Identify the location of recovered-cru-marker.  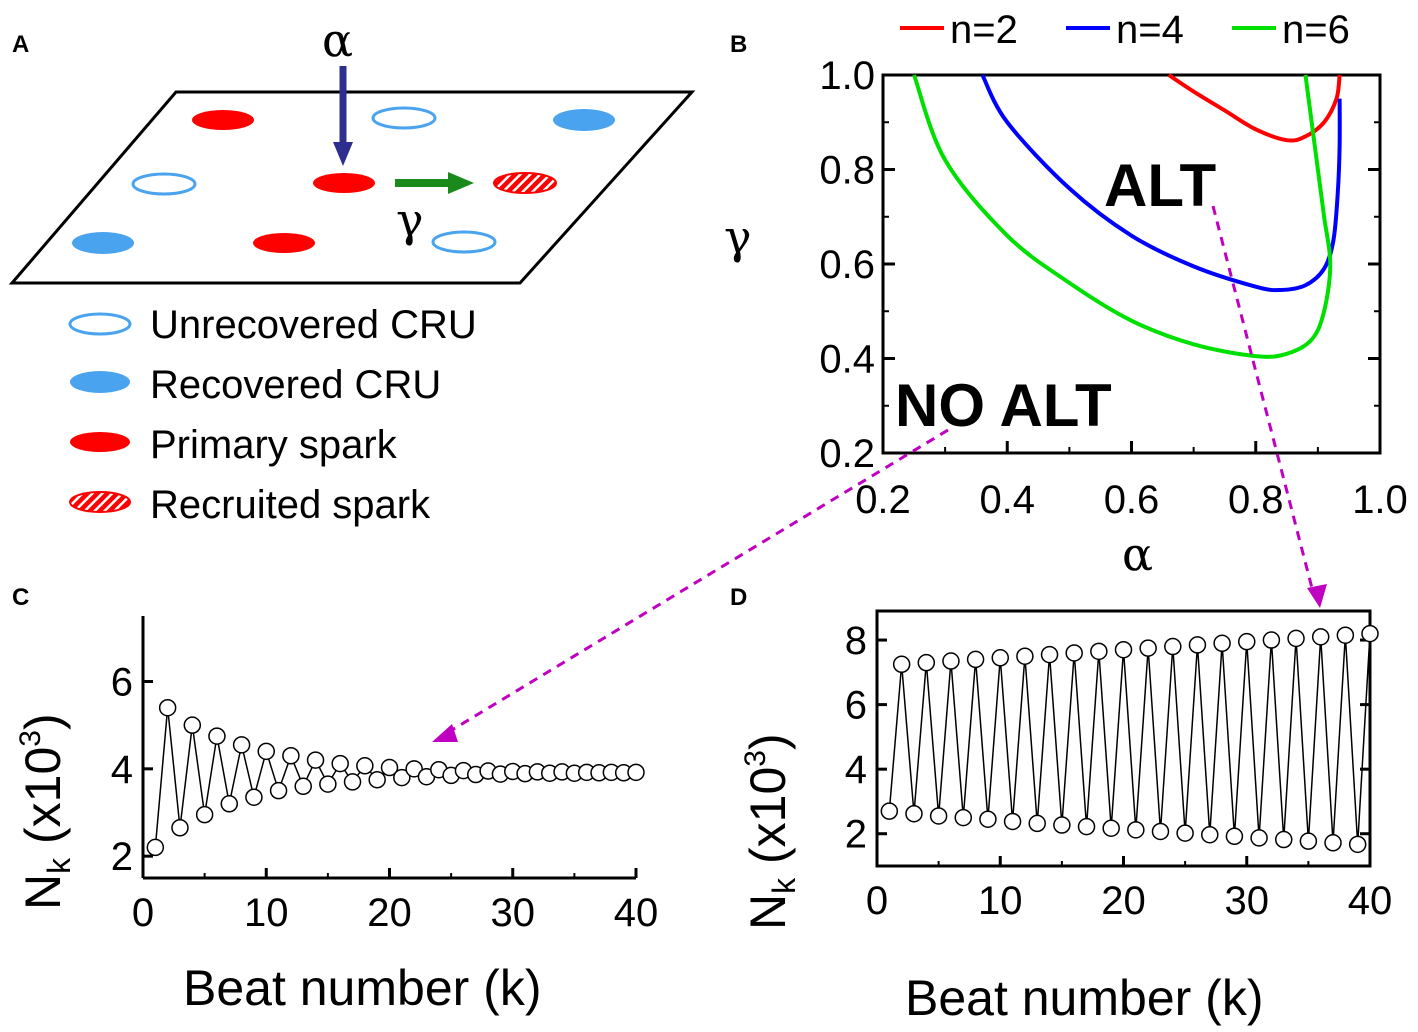
(103, 243).